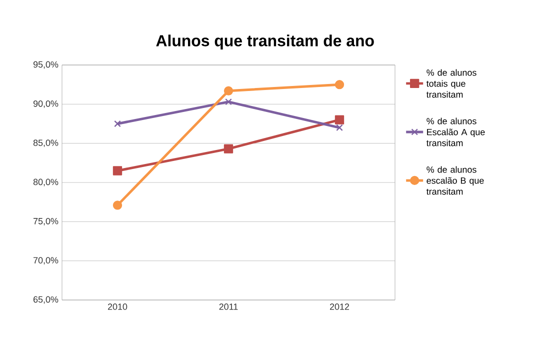 This screenshot has height=341, width=536. I want to click on y-tick-label: 70,0%, so click(46, 261).